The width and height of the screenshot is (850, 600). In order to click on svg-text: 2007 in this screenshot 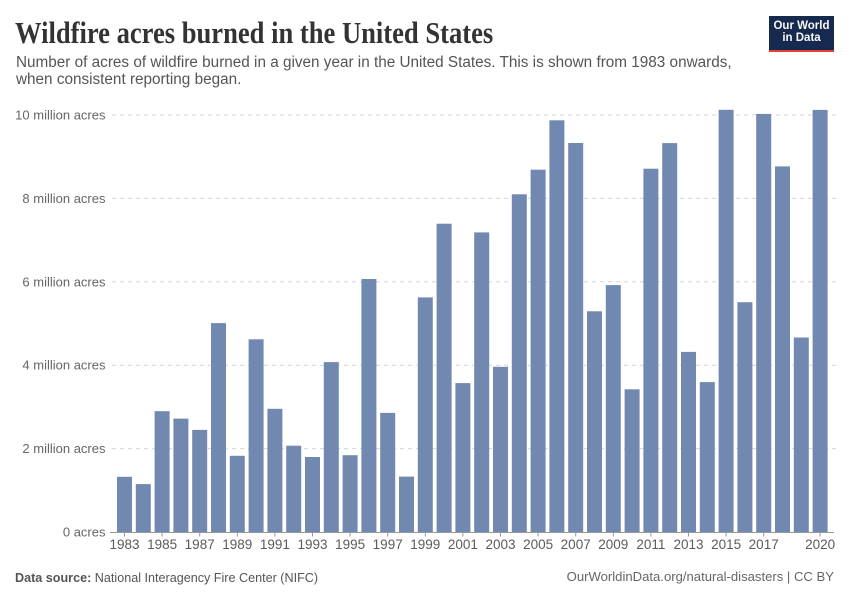, I will do `click(576, 544)`.